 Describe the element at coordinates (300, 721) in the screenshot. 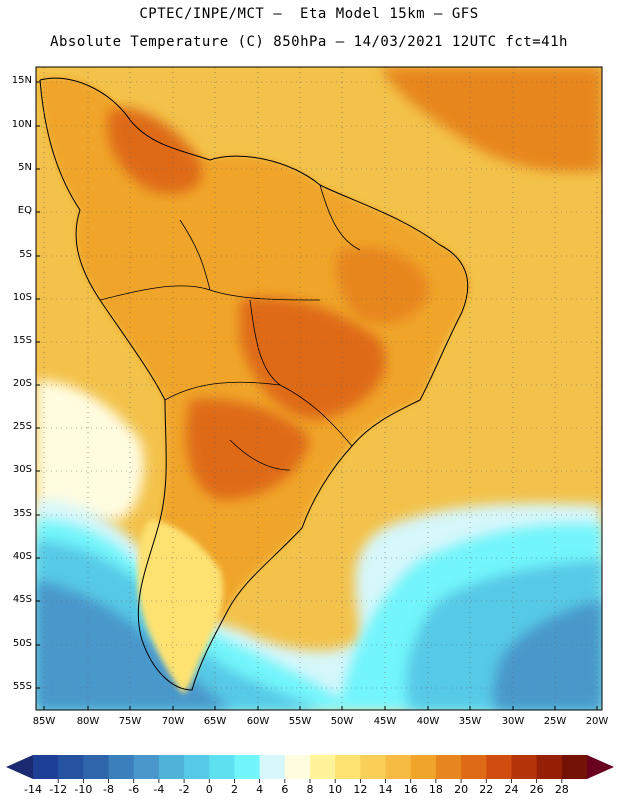

I see `lon-label: 55W` at that location.